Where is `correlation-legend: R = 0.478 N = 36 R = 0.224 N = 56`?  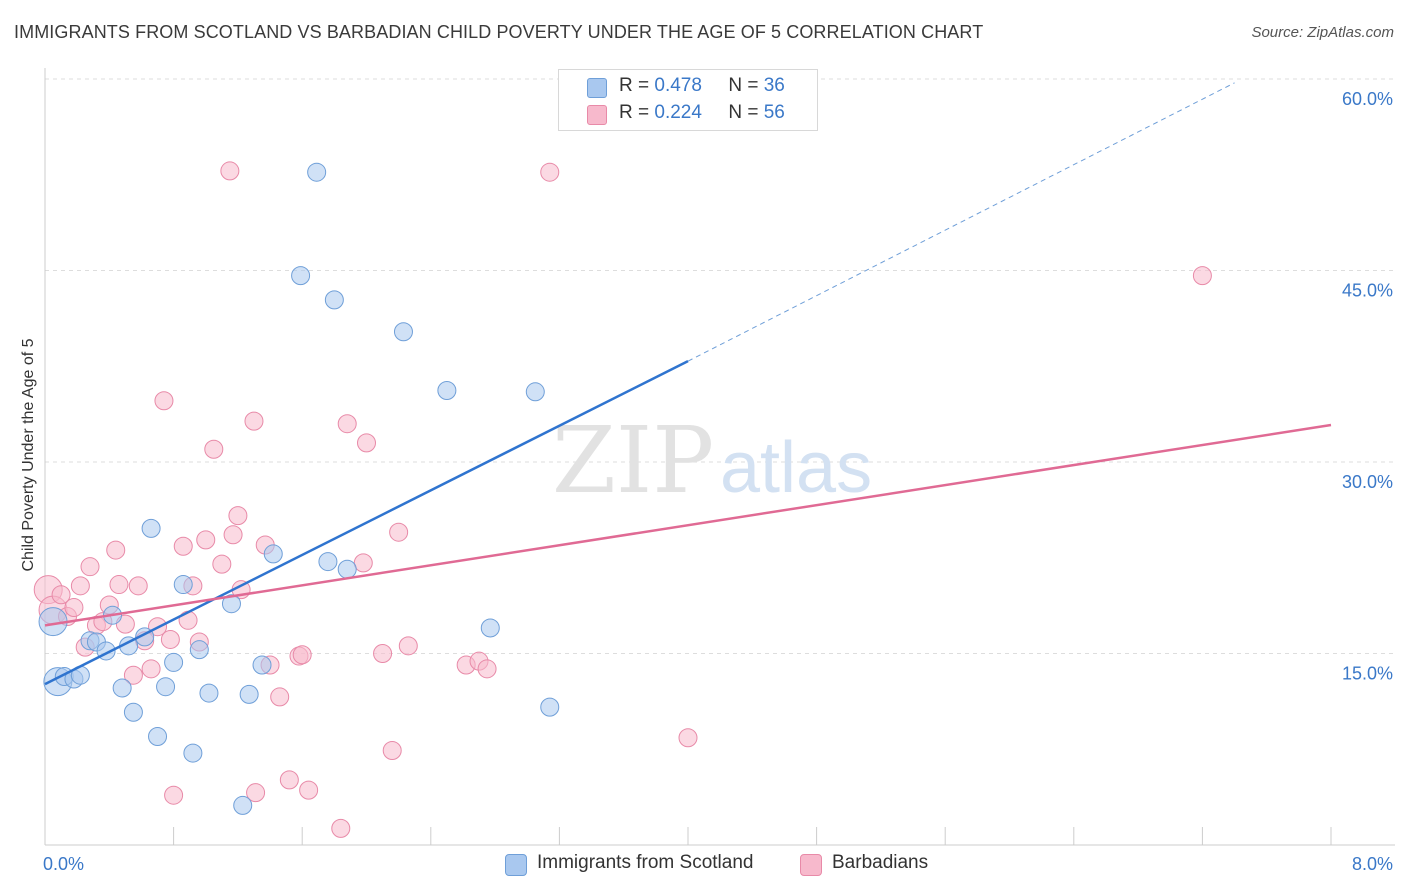
correlation-legend: R = 0.478 N = 36 R = 0.224 N = 56 is located at coordinates (688, 100).